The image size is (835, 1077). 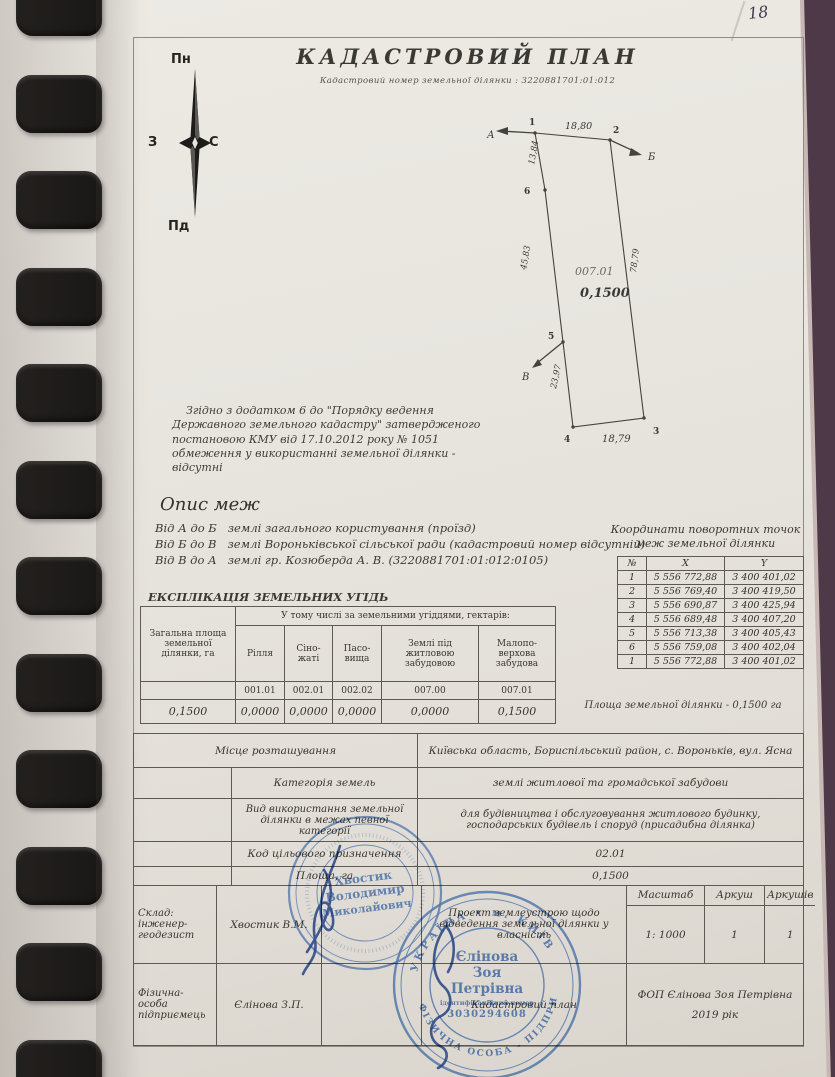 What do you see at coordinates (517, 653) in the screenshot?
I see `expl-subheader: Малопо-верхова забудова` at bounding box center [517, 653].